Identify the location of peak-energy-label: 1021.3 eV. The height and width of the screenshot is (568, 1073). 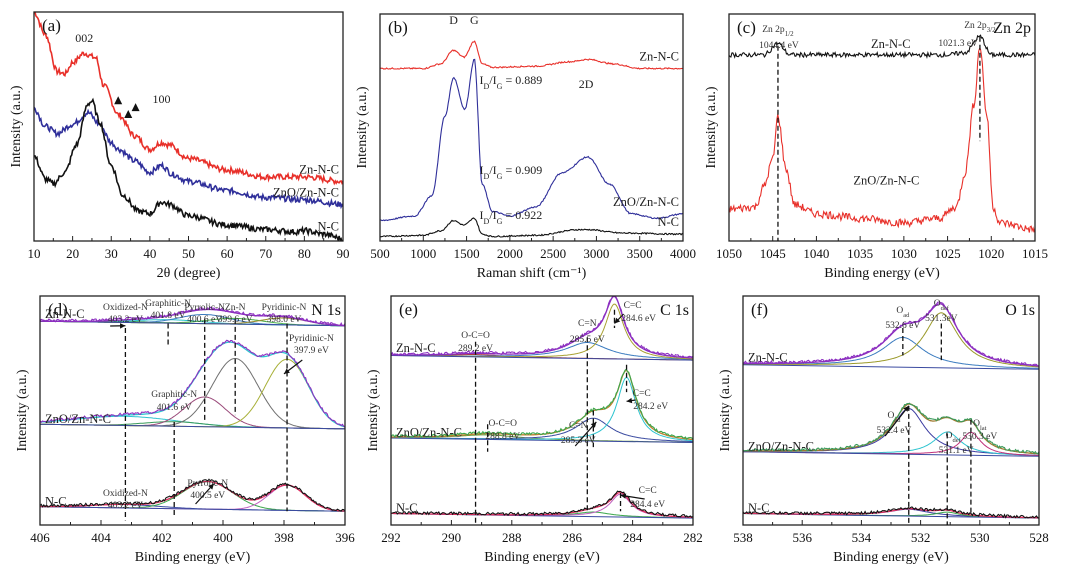
(958, 44).